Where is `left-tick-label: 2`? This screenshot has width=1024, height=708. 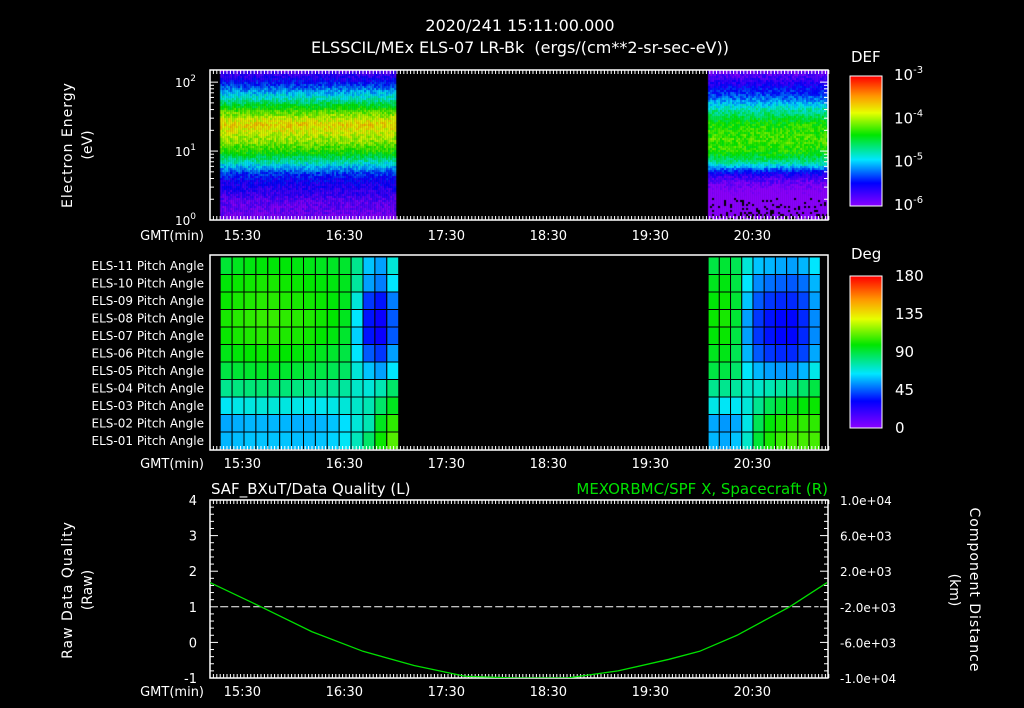
left-tick-label: 2 is located at coordinates (193, 572).